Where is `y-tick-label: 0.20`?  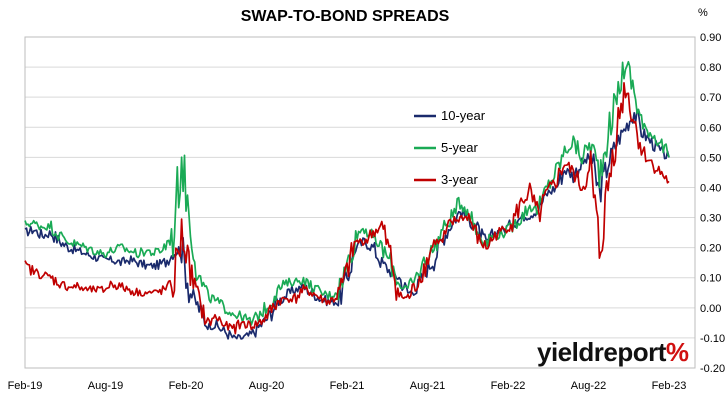
y-tick-label: 0.20 is located at coordinates (710, 249).